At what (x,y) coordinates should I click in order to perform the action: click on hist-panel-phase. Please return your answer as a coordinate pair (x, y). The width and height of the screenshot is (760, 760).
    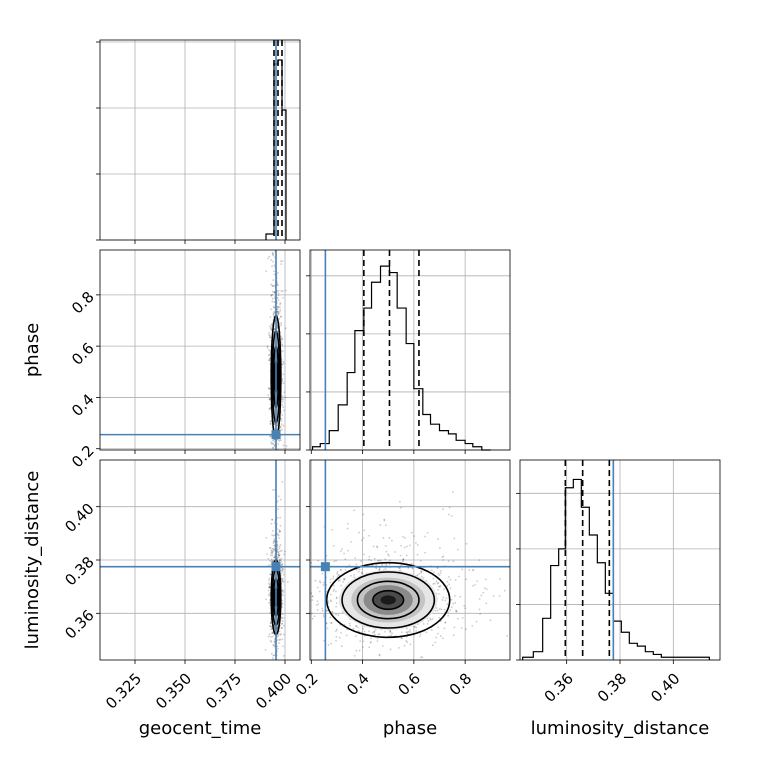
    Looking at the image, I should click on (408, 350).